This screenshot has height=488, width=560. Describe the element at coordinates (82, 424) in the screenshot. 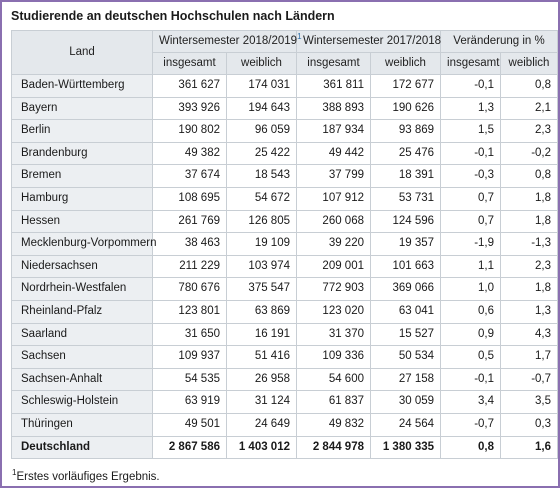

I see `land-name-cell: Thüringen` at that location.